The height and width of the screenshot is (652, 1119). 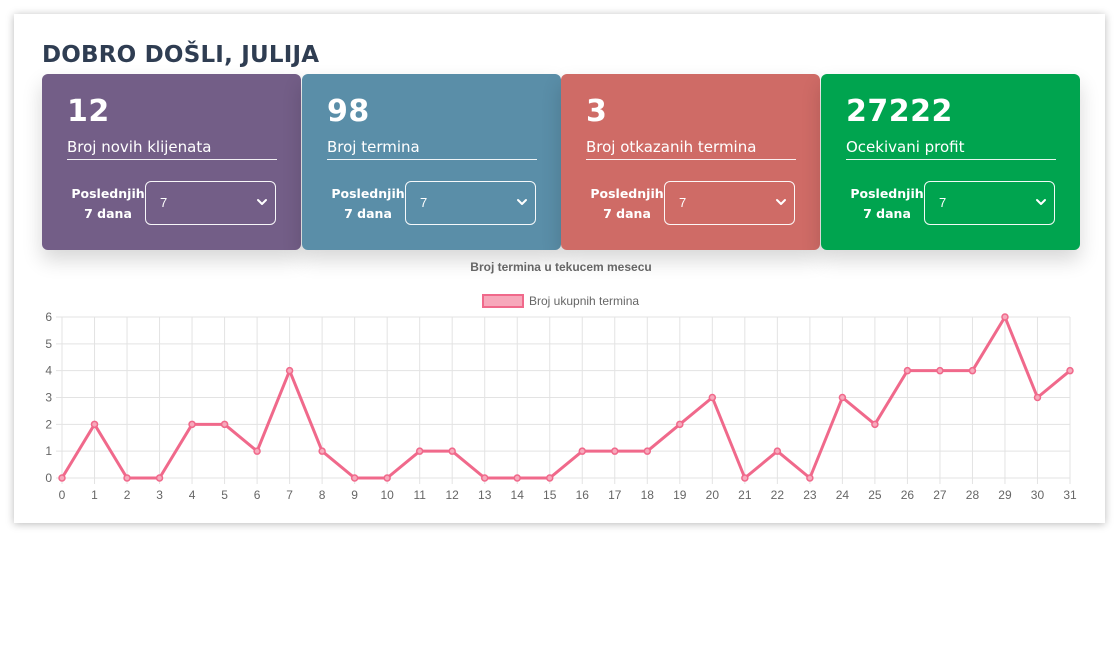 What do you see at coordinates (94, 495) in the screenshot?
I see `x-tick-label: 1` at bounding box center [94, 495].